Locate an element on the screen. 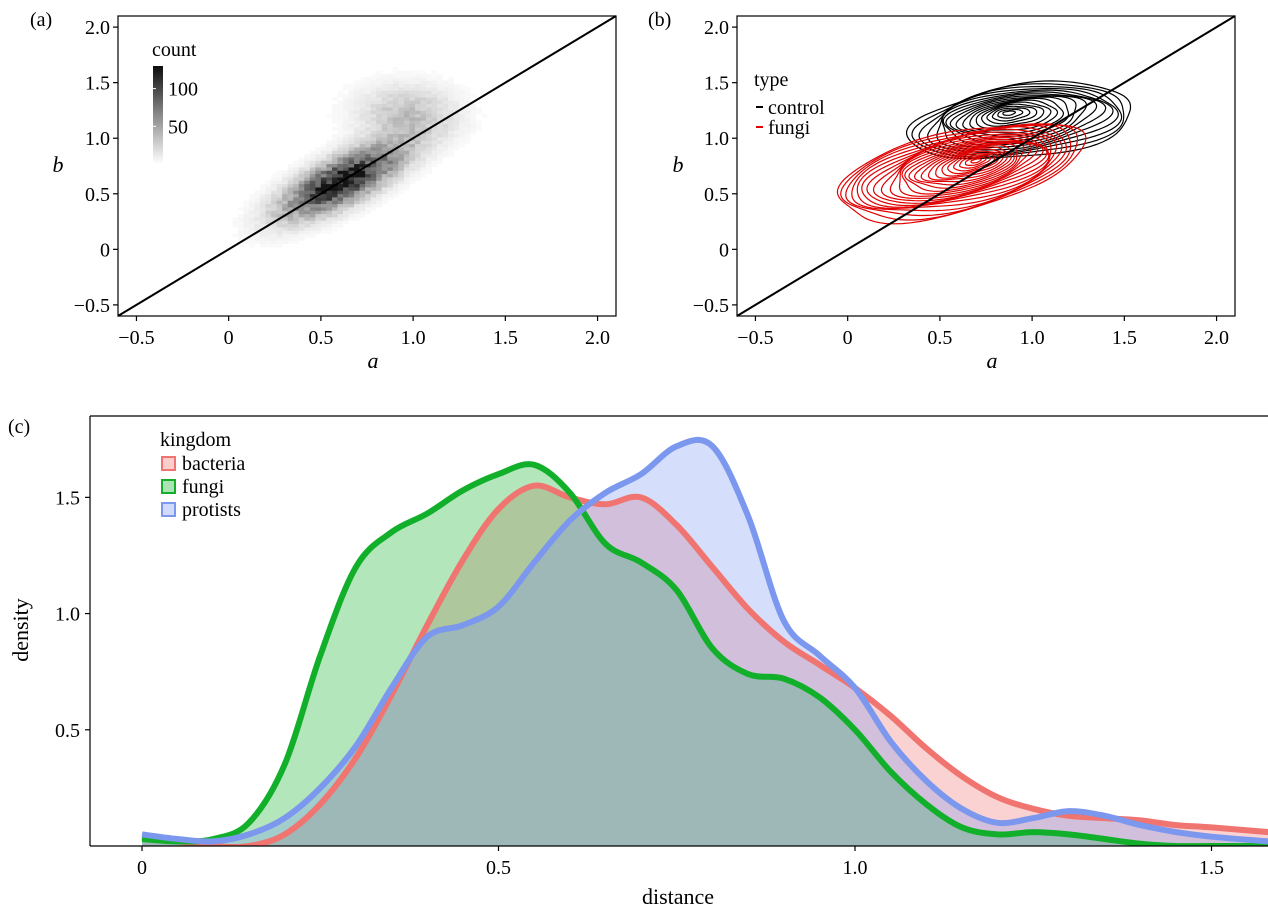  reference-line-a is located at coordinates (367, 166).